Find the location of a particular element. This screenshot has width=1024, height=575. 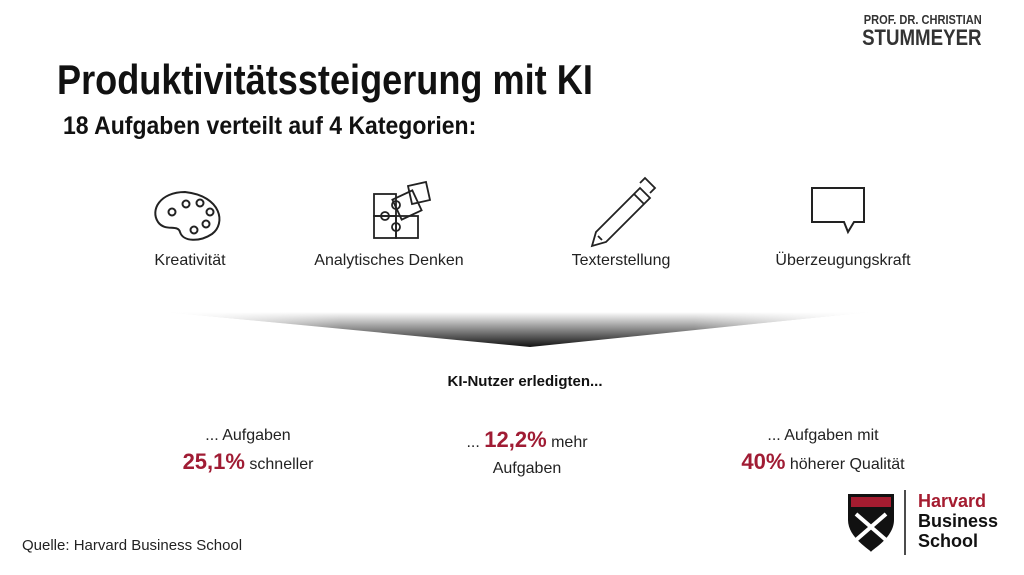

result-text: ... Aufgaben mit is located at coordinates (823, 435).